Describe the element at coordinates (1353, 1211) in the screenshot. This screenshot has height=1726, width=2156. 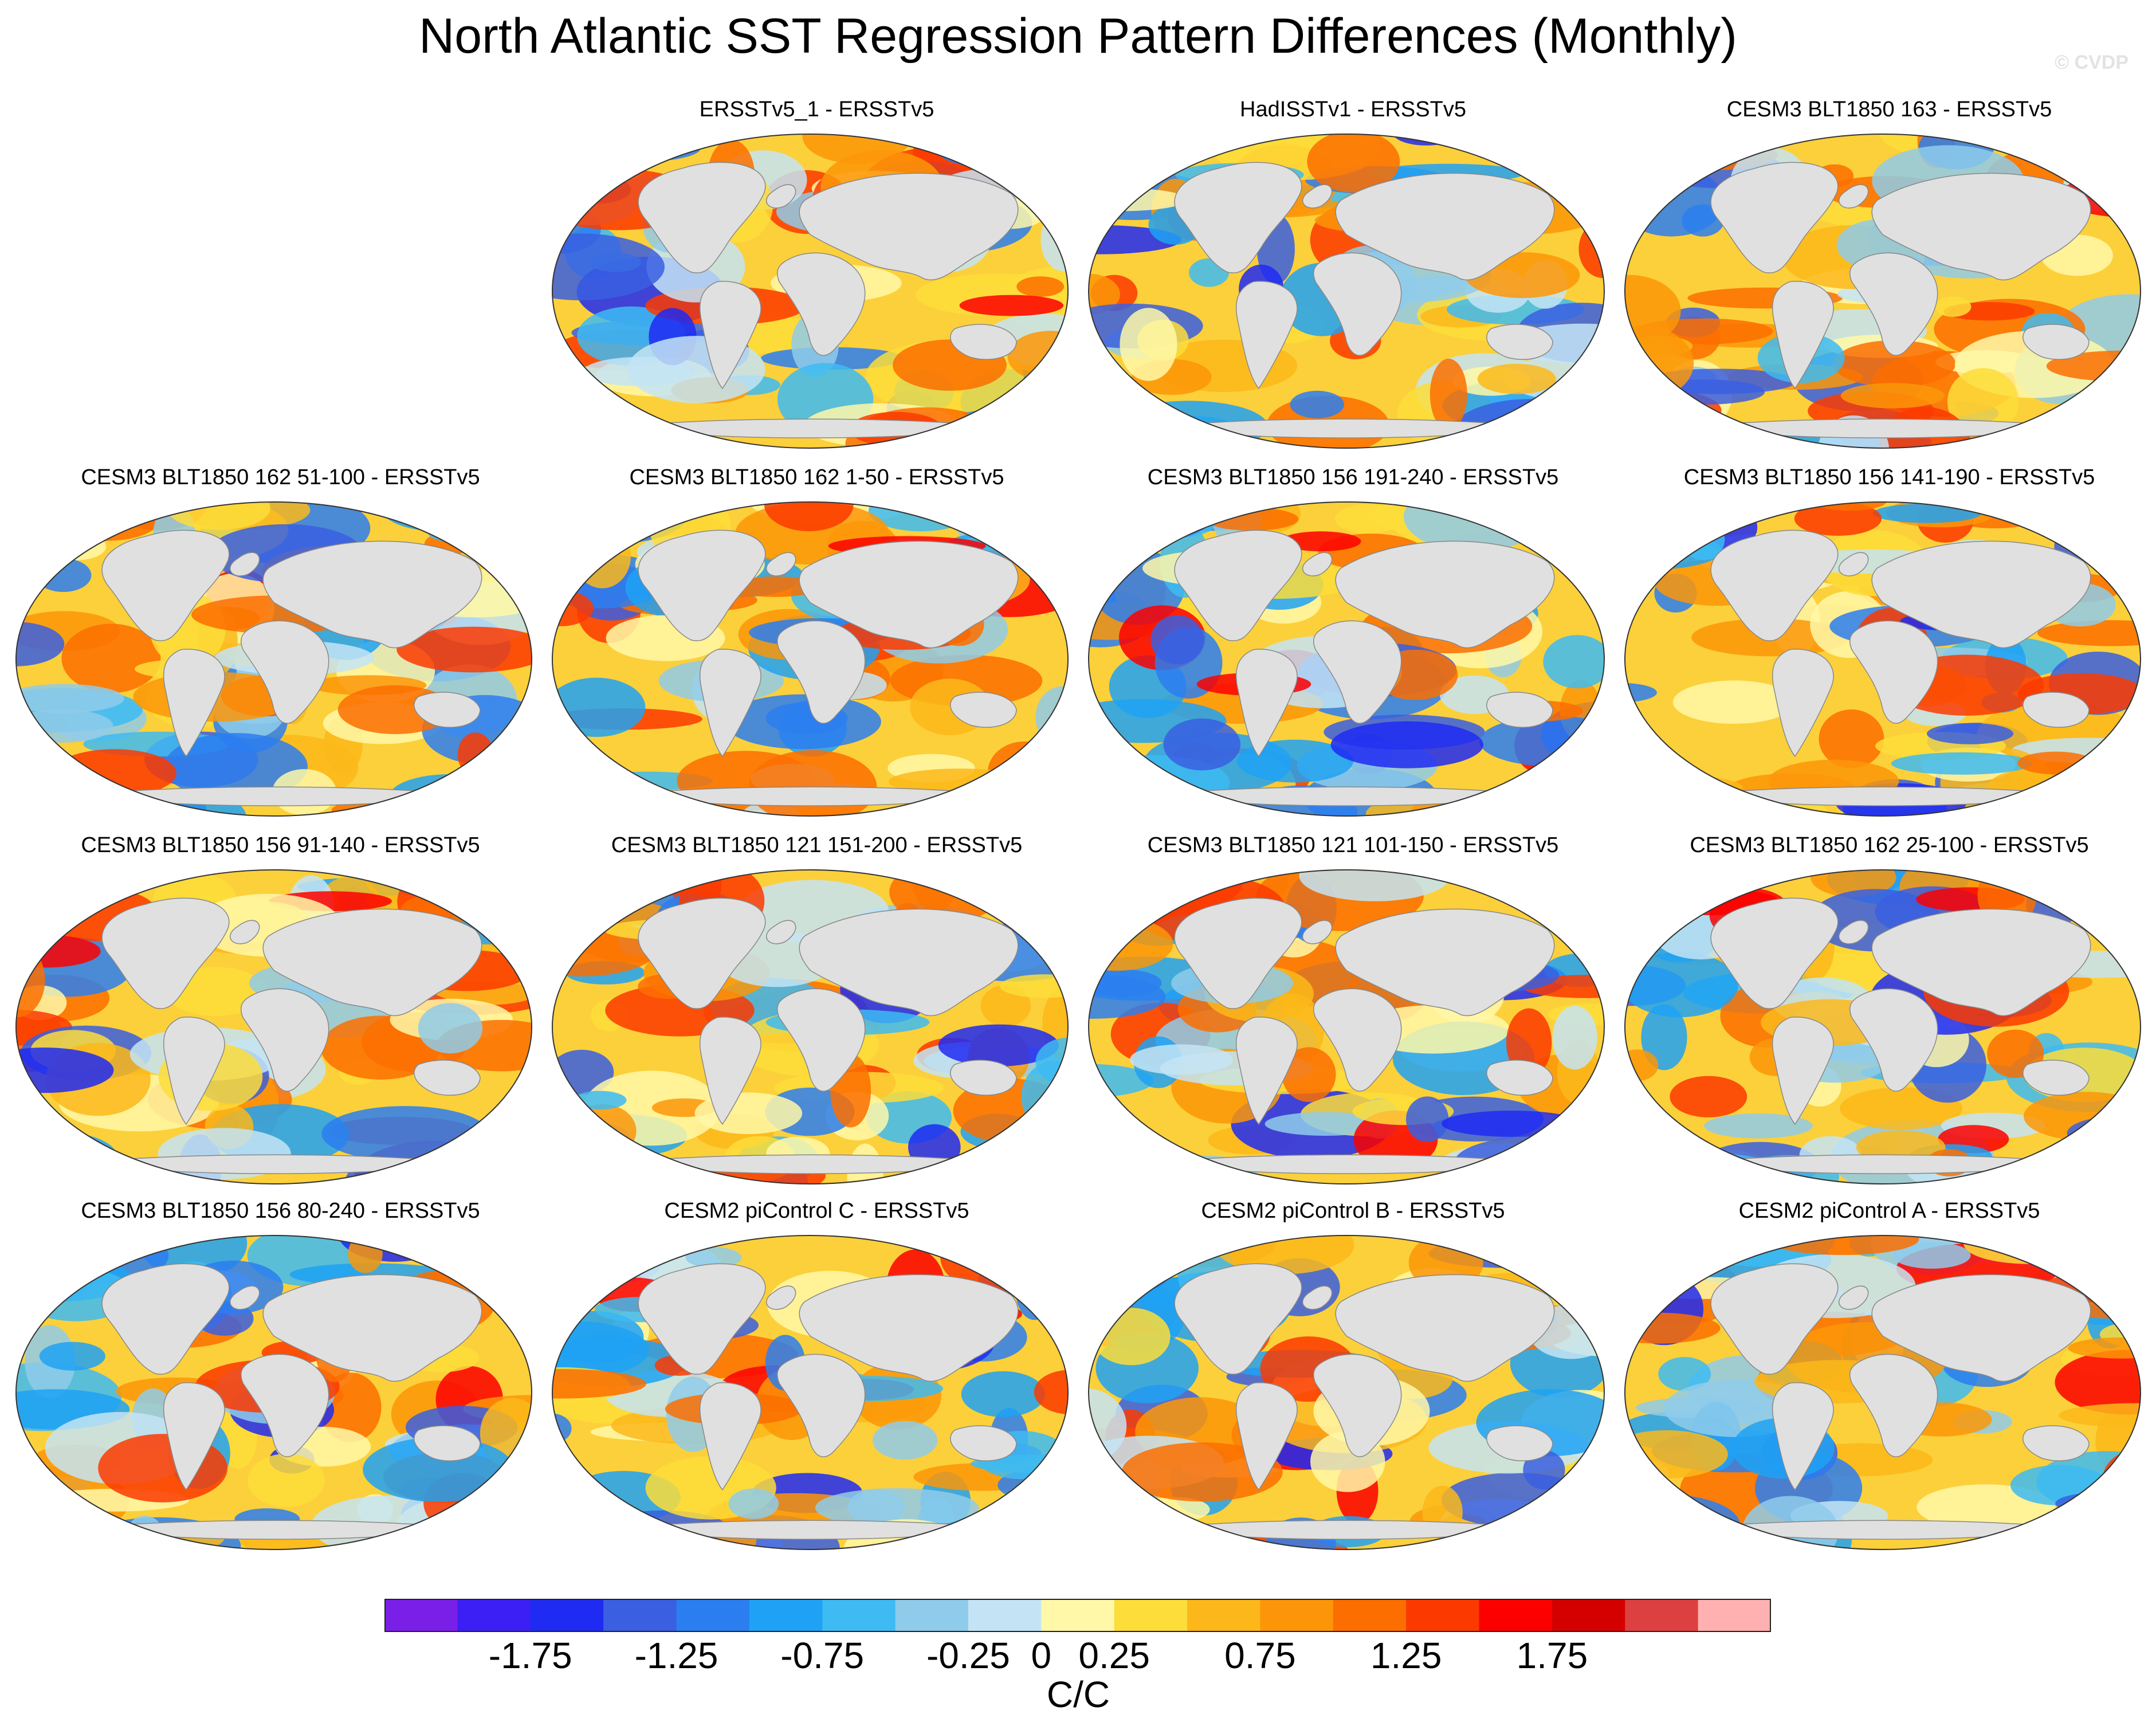
I see `panel-title: CESM2 piControl B - ERSSTv5` at that location.